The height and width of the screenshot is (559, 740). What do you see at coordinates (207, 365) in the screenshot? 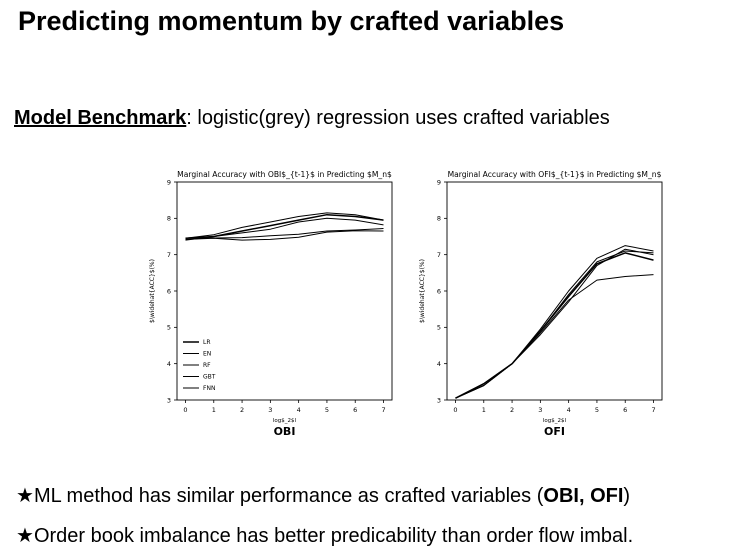
I see `legend-label: RF` at bounding box center [207, 365].